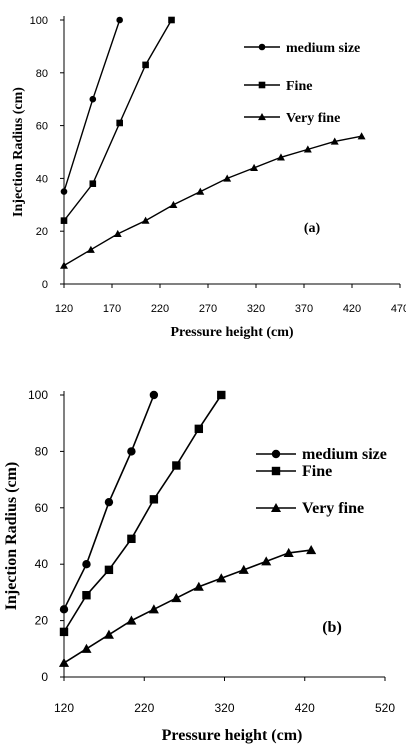 Image resolution: width=406 pixels, height=747 pixels. Describe the element at coordinates (312, 228) in the screenshot. I see `panel-label: (a)` at that location.